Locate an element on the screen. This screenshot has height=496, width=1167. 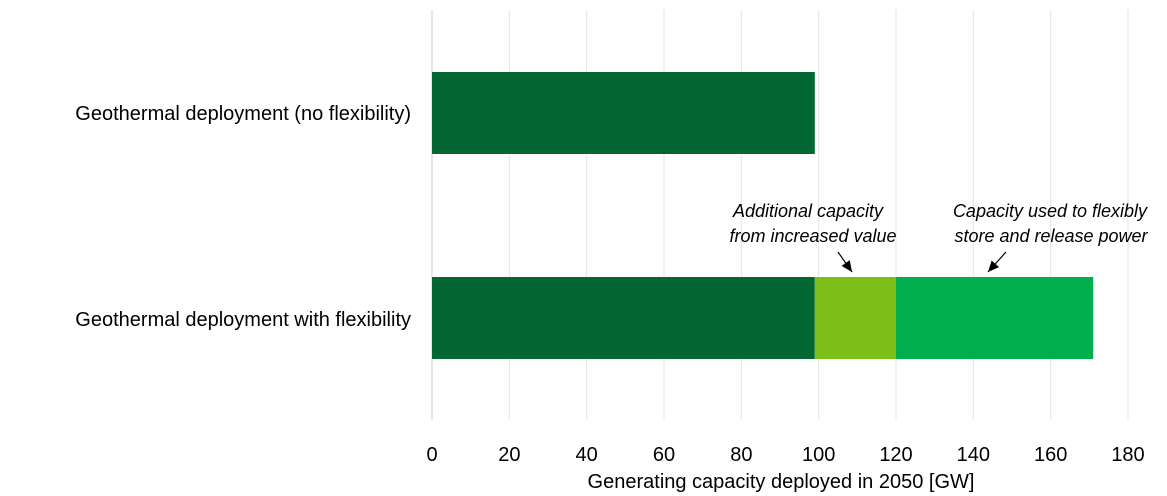
bar-segment-cat1-series1 is located at coordinates (855, 318).